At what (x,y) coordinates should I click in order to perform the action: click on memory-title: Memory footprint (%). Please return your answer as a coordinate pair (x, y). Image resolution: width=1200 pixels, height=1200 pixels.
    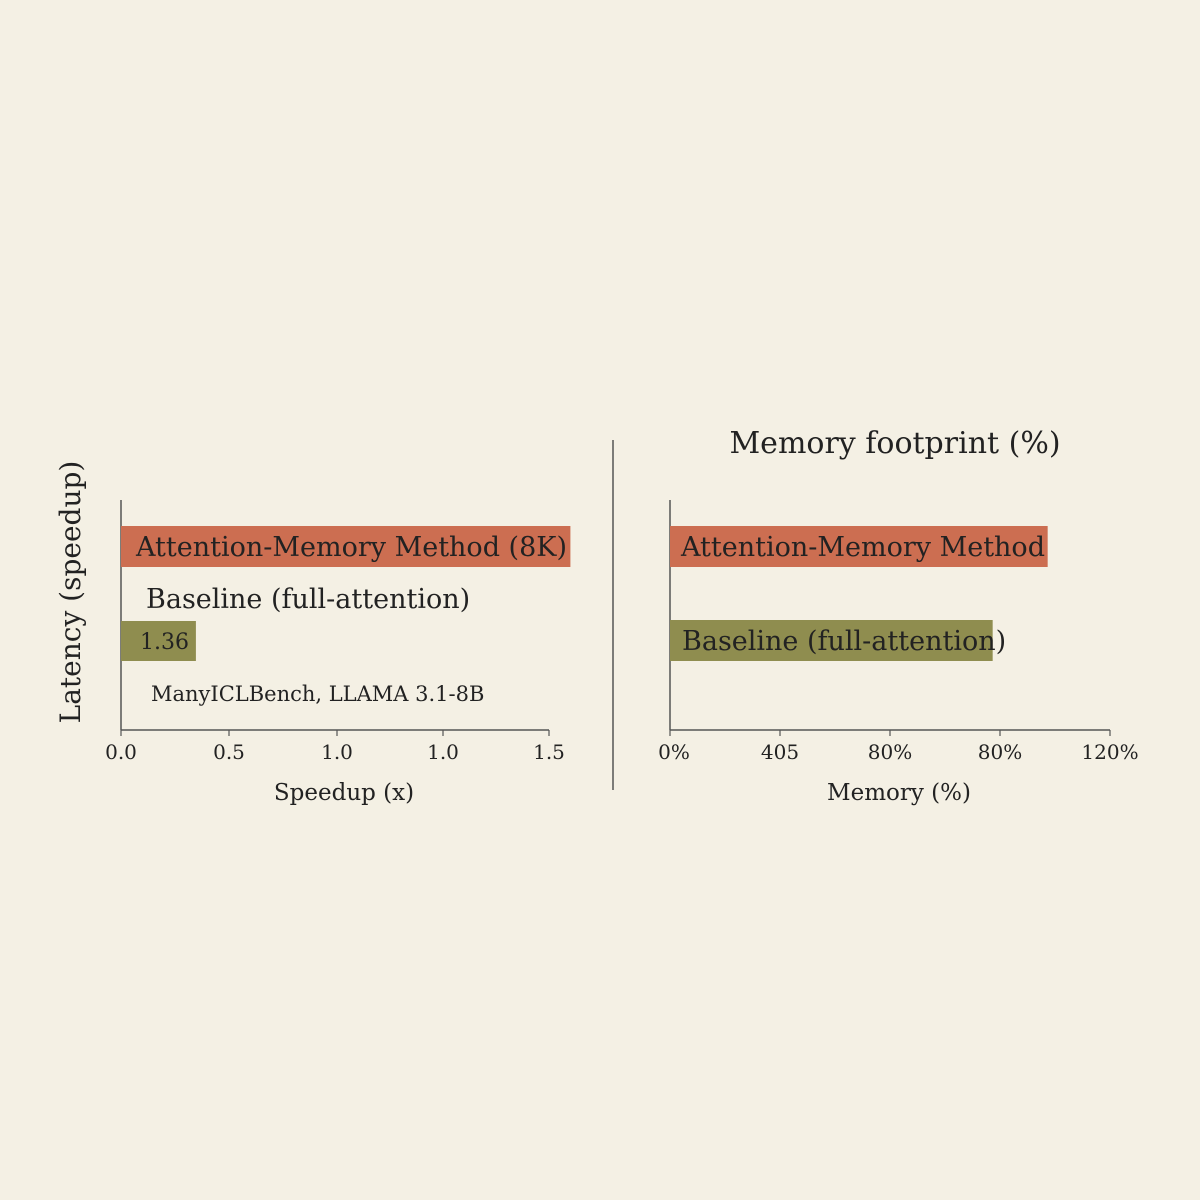
    Looking at the image, I should click on (894, 443).